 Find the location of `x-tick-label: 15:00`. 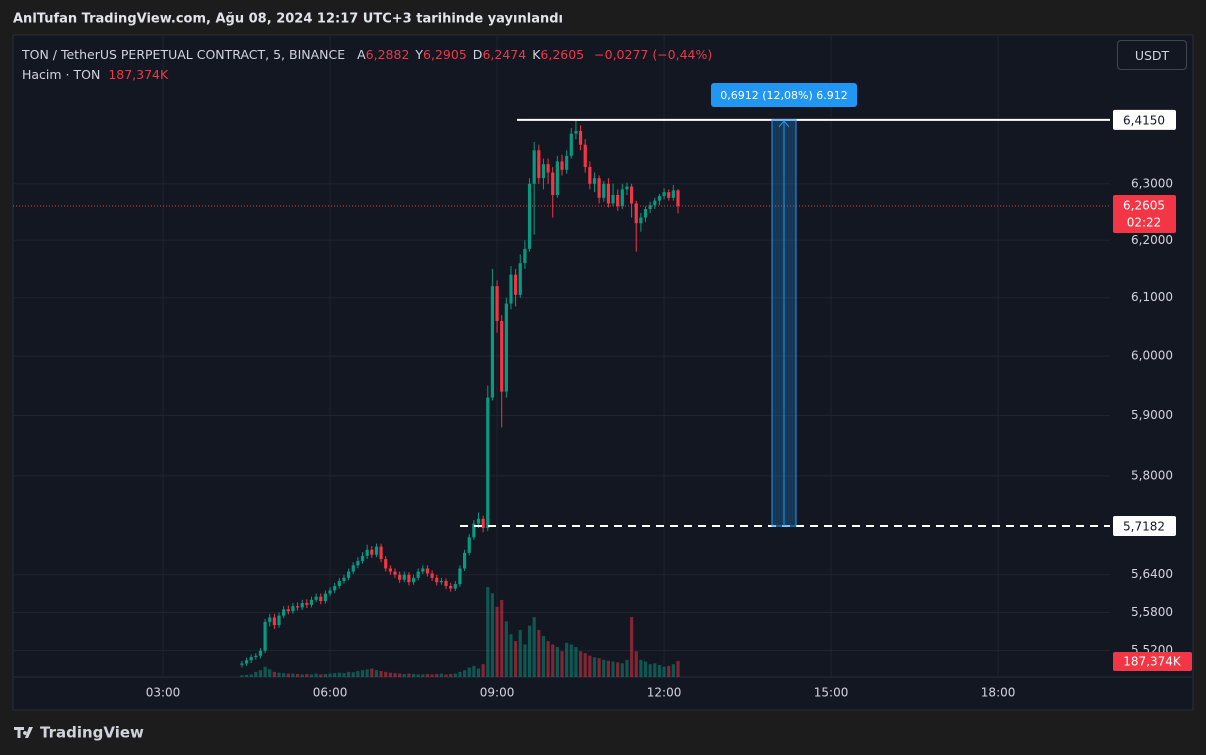

x-tick-label: 15:00 is located at coordinates (831, 693).